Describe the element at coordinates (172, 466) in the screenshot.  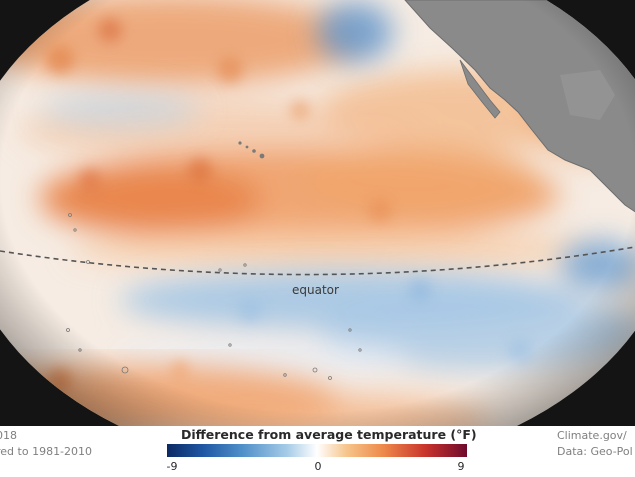
I see `legend-tick-min: -9` at that location.